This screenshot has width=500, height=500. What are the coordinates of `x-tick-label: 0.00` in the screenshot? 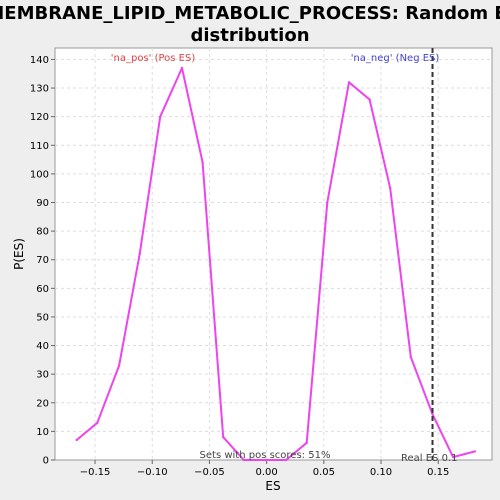 It's located at (267, 472).